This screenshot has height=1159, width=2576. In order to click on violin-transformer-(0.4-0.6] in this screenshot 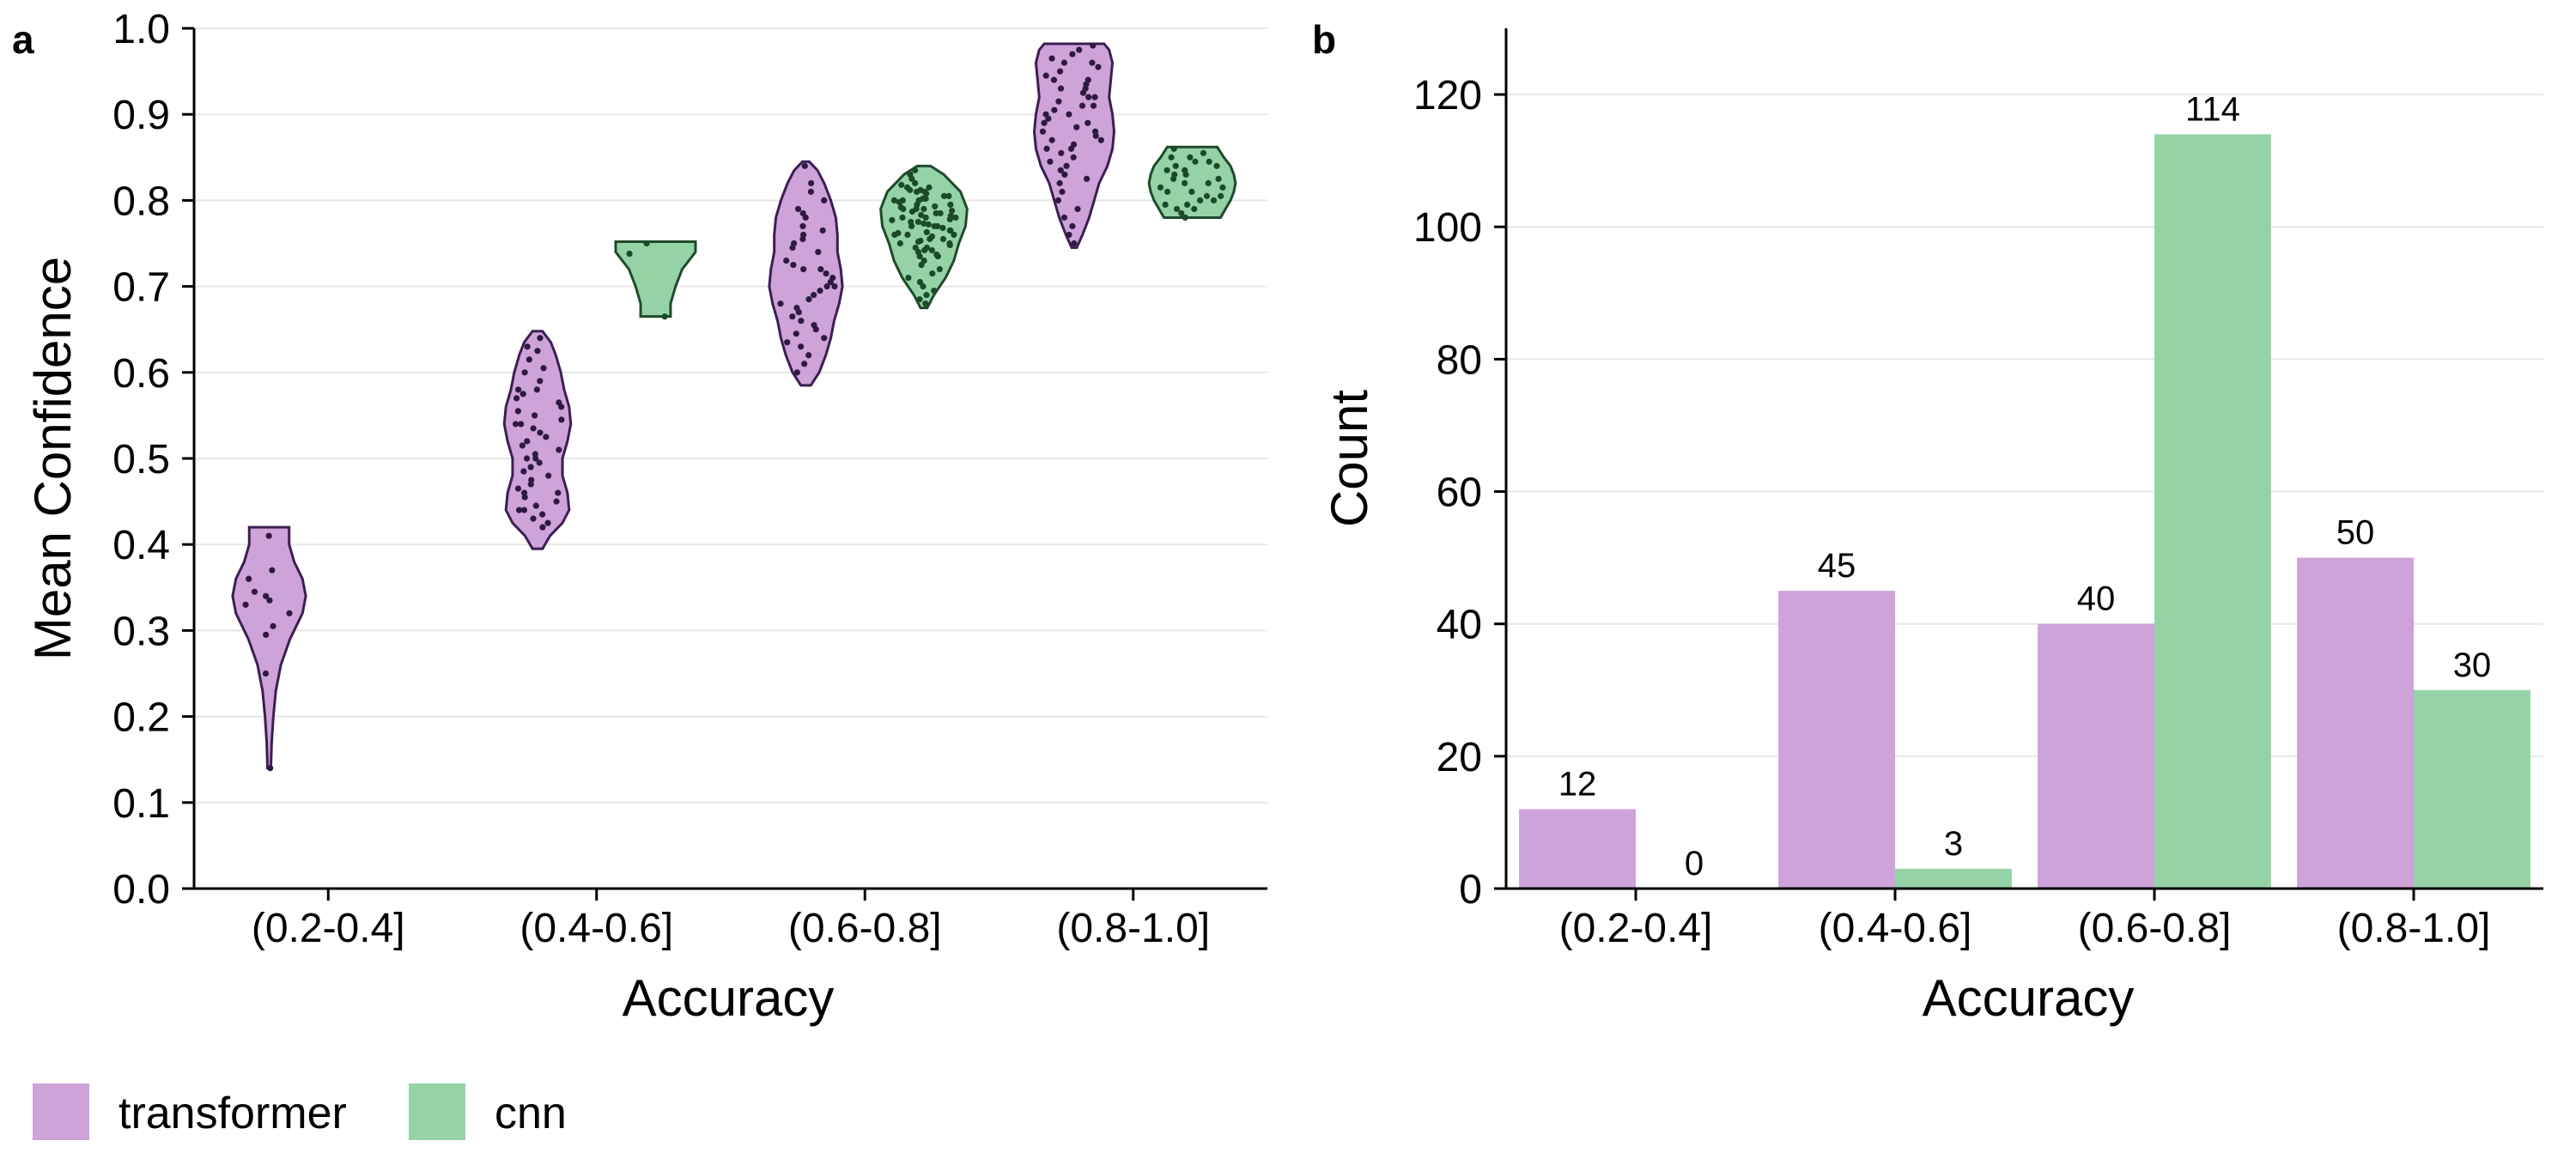, I will do `click(537, 440)`.